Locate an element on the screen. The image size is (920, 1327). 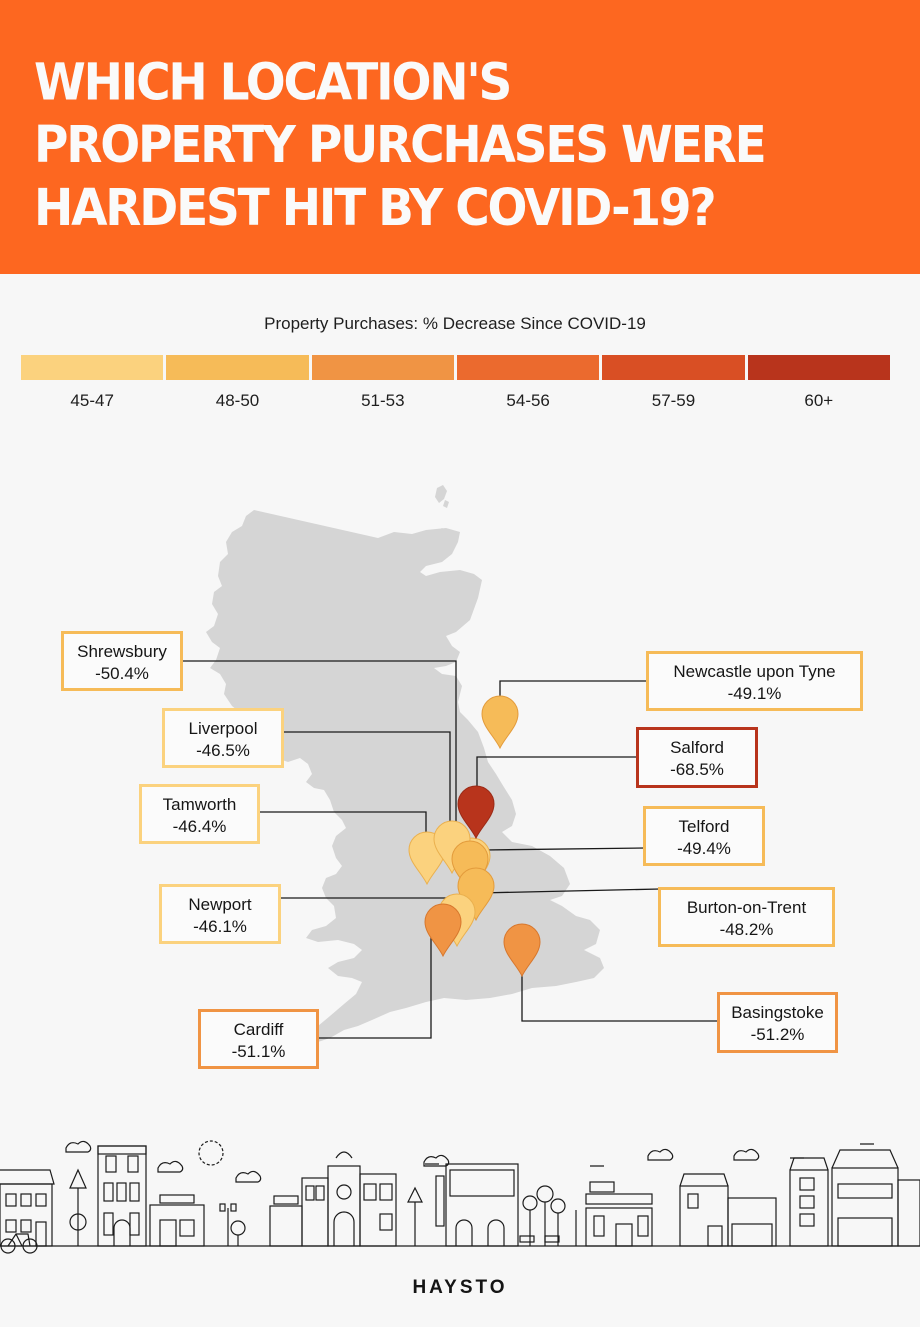
label-cardiff: Cardiff -51.1% is located at coordinates (258, 1039).